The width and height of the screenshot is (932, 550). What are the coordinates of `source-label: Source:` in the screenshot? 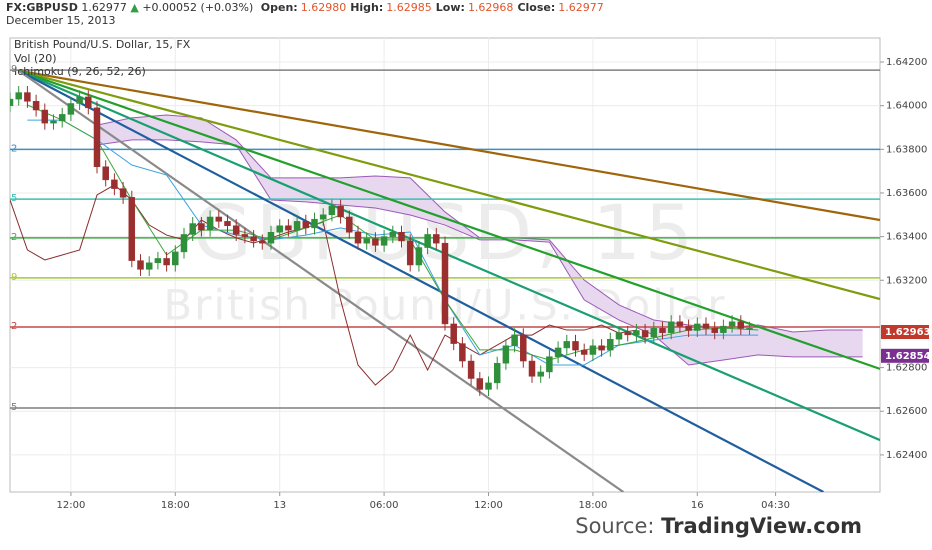 It's located at (615, 526).